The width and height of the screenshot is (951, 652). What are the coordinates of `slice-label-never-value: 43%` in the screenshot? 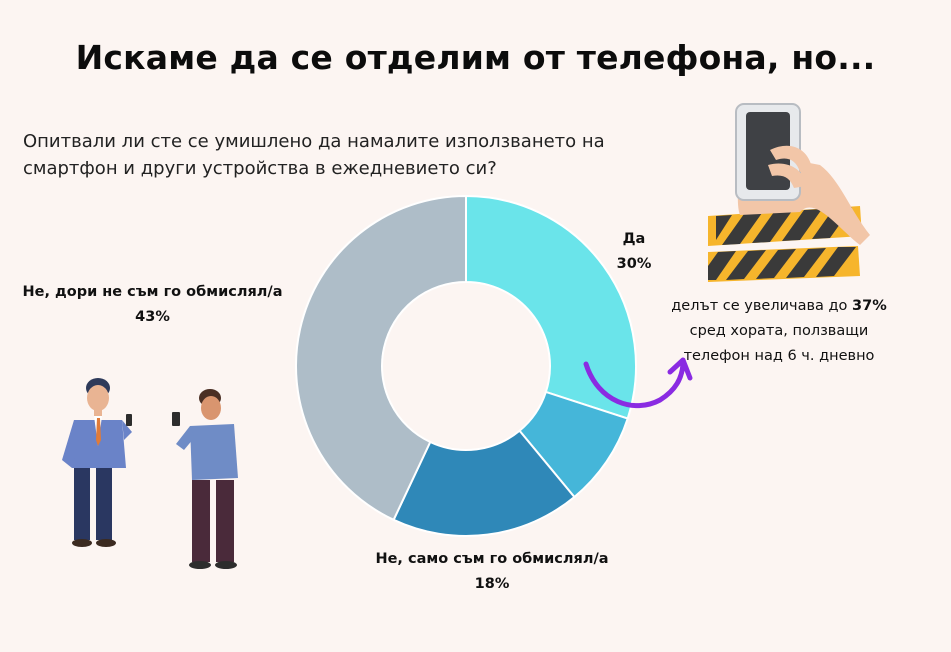 It's located at (152, 317).